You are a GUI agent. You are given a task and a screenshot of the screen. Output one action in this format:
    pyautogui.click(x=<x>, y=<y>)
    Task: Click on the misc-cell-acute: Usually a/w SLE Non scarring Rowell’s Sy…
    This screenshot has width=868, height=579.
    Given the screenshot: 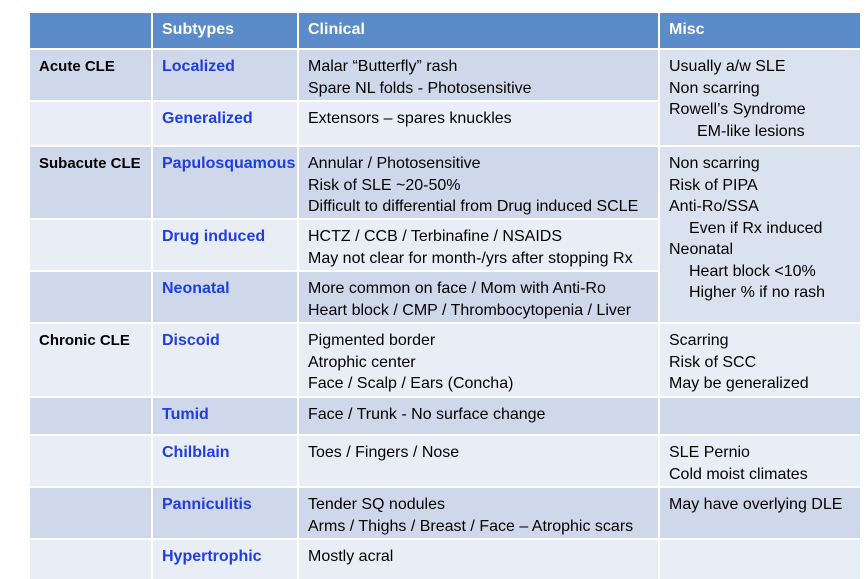 What is the action you would take?
    pyautogui.click(x=760, y=97)
    